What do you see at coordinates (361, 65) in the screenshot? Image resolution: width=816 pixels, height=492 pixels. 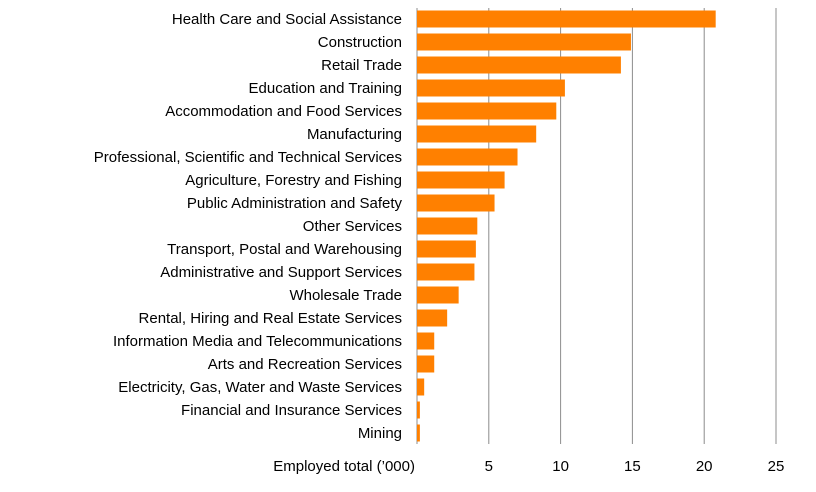 I see `category-label: Retail Trade` at bounding box center [361, 65].